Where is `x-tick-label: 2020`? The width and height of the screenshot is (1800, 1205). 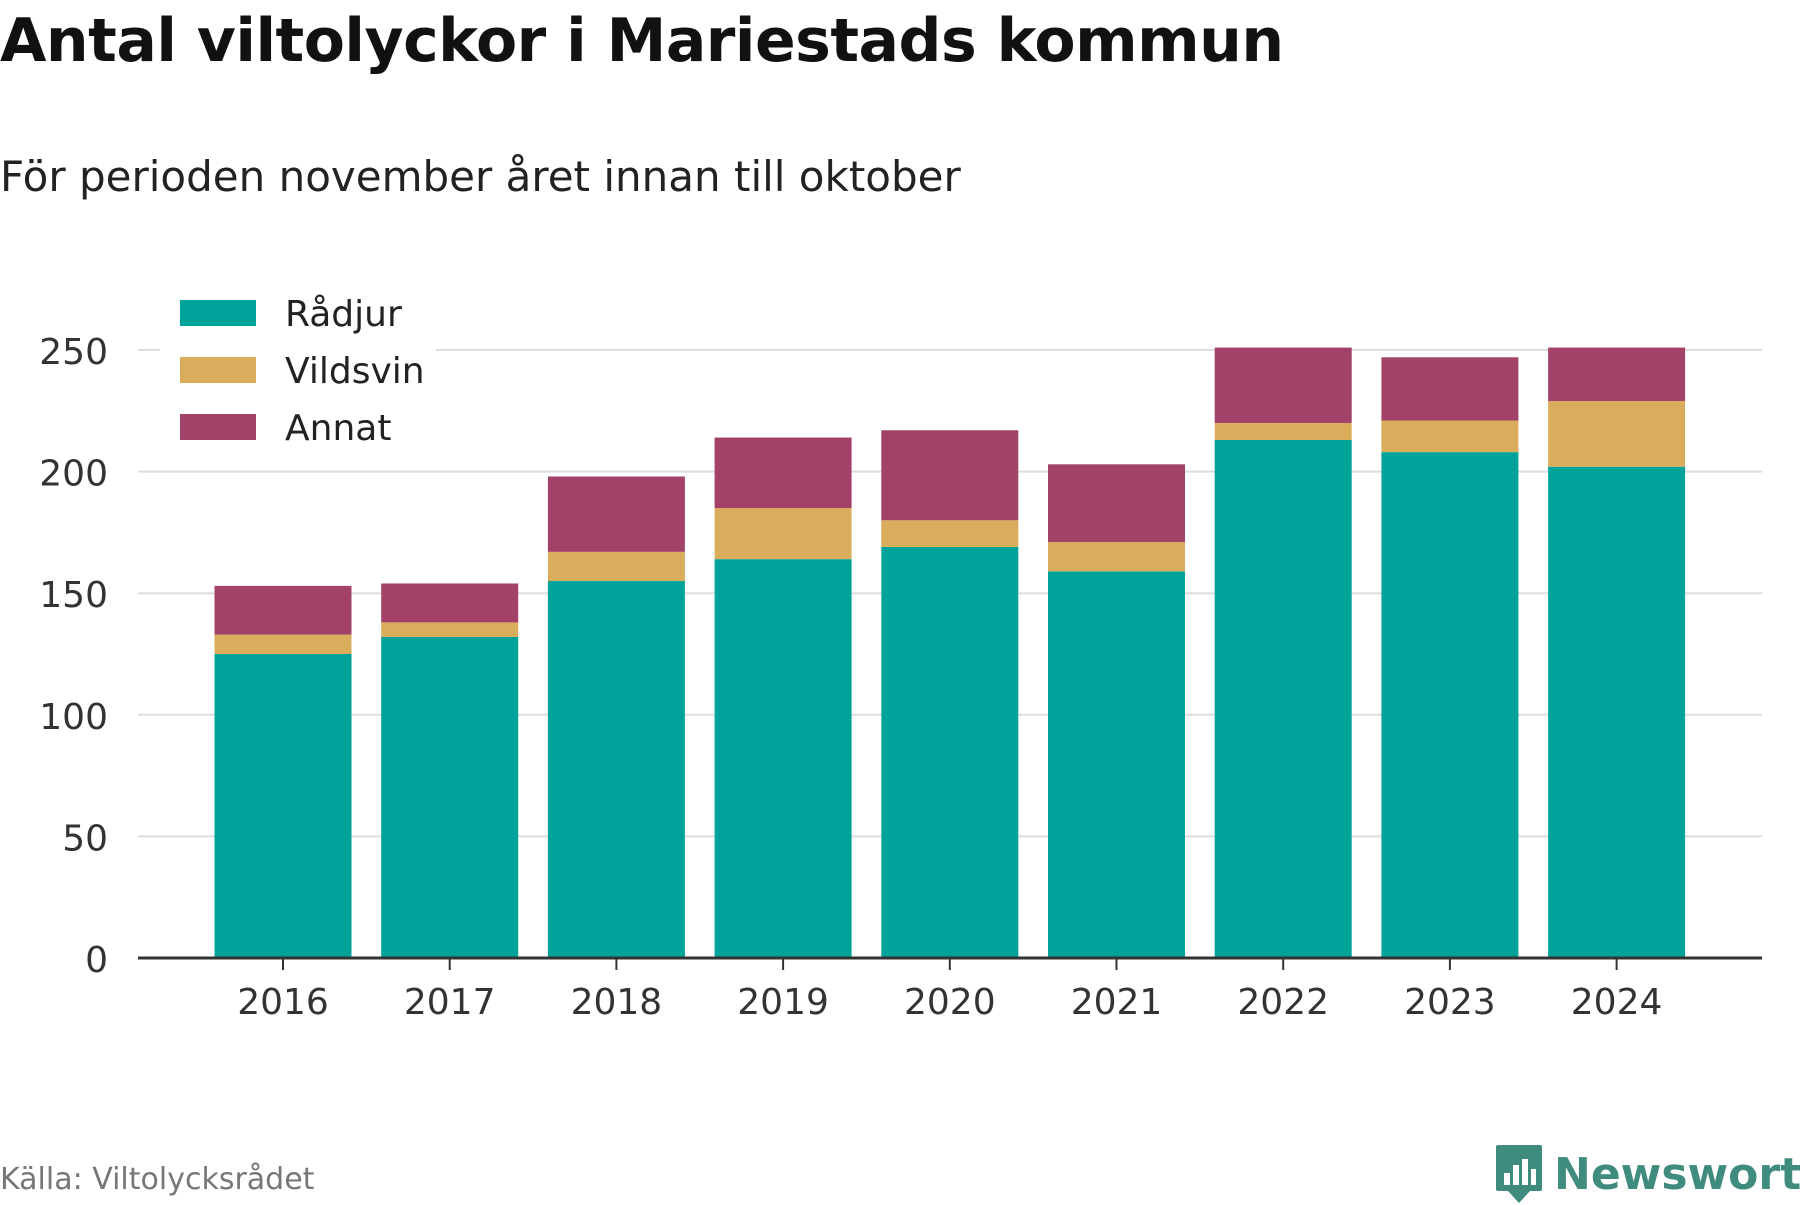 x-tick-label: 2020 is located at coordinates (950, 1002).